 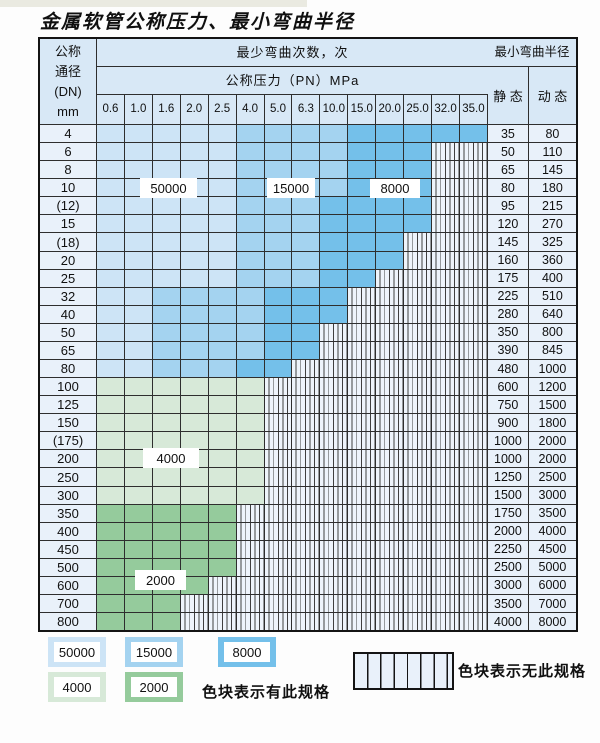 What do you see at coordinates (508, 242) in the screenshot?
I see `static-value-cell: 145` at bounding box center [508, 242].